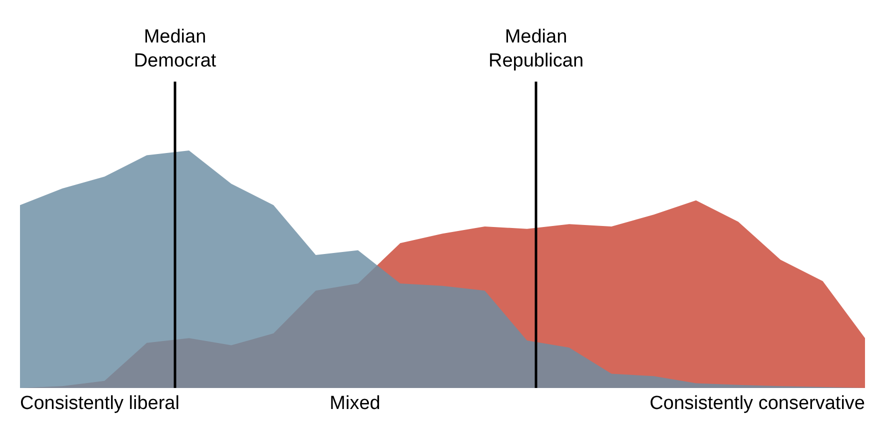  Describe the element at coordinates (100, 403) in the screenshot. I see `text: Consistently liberal` at that location.